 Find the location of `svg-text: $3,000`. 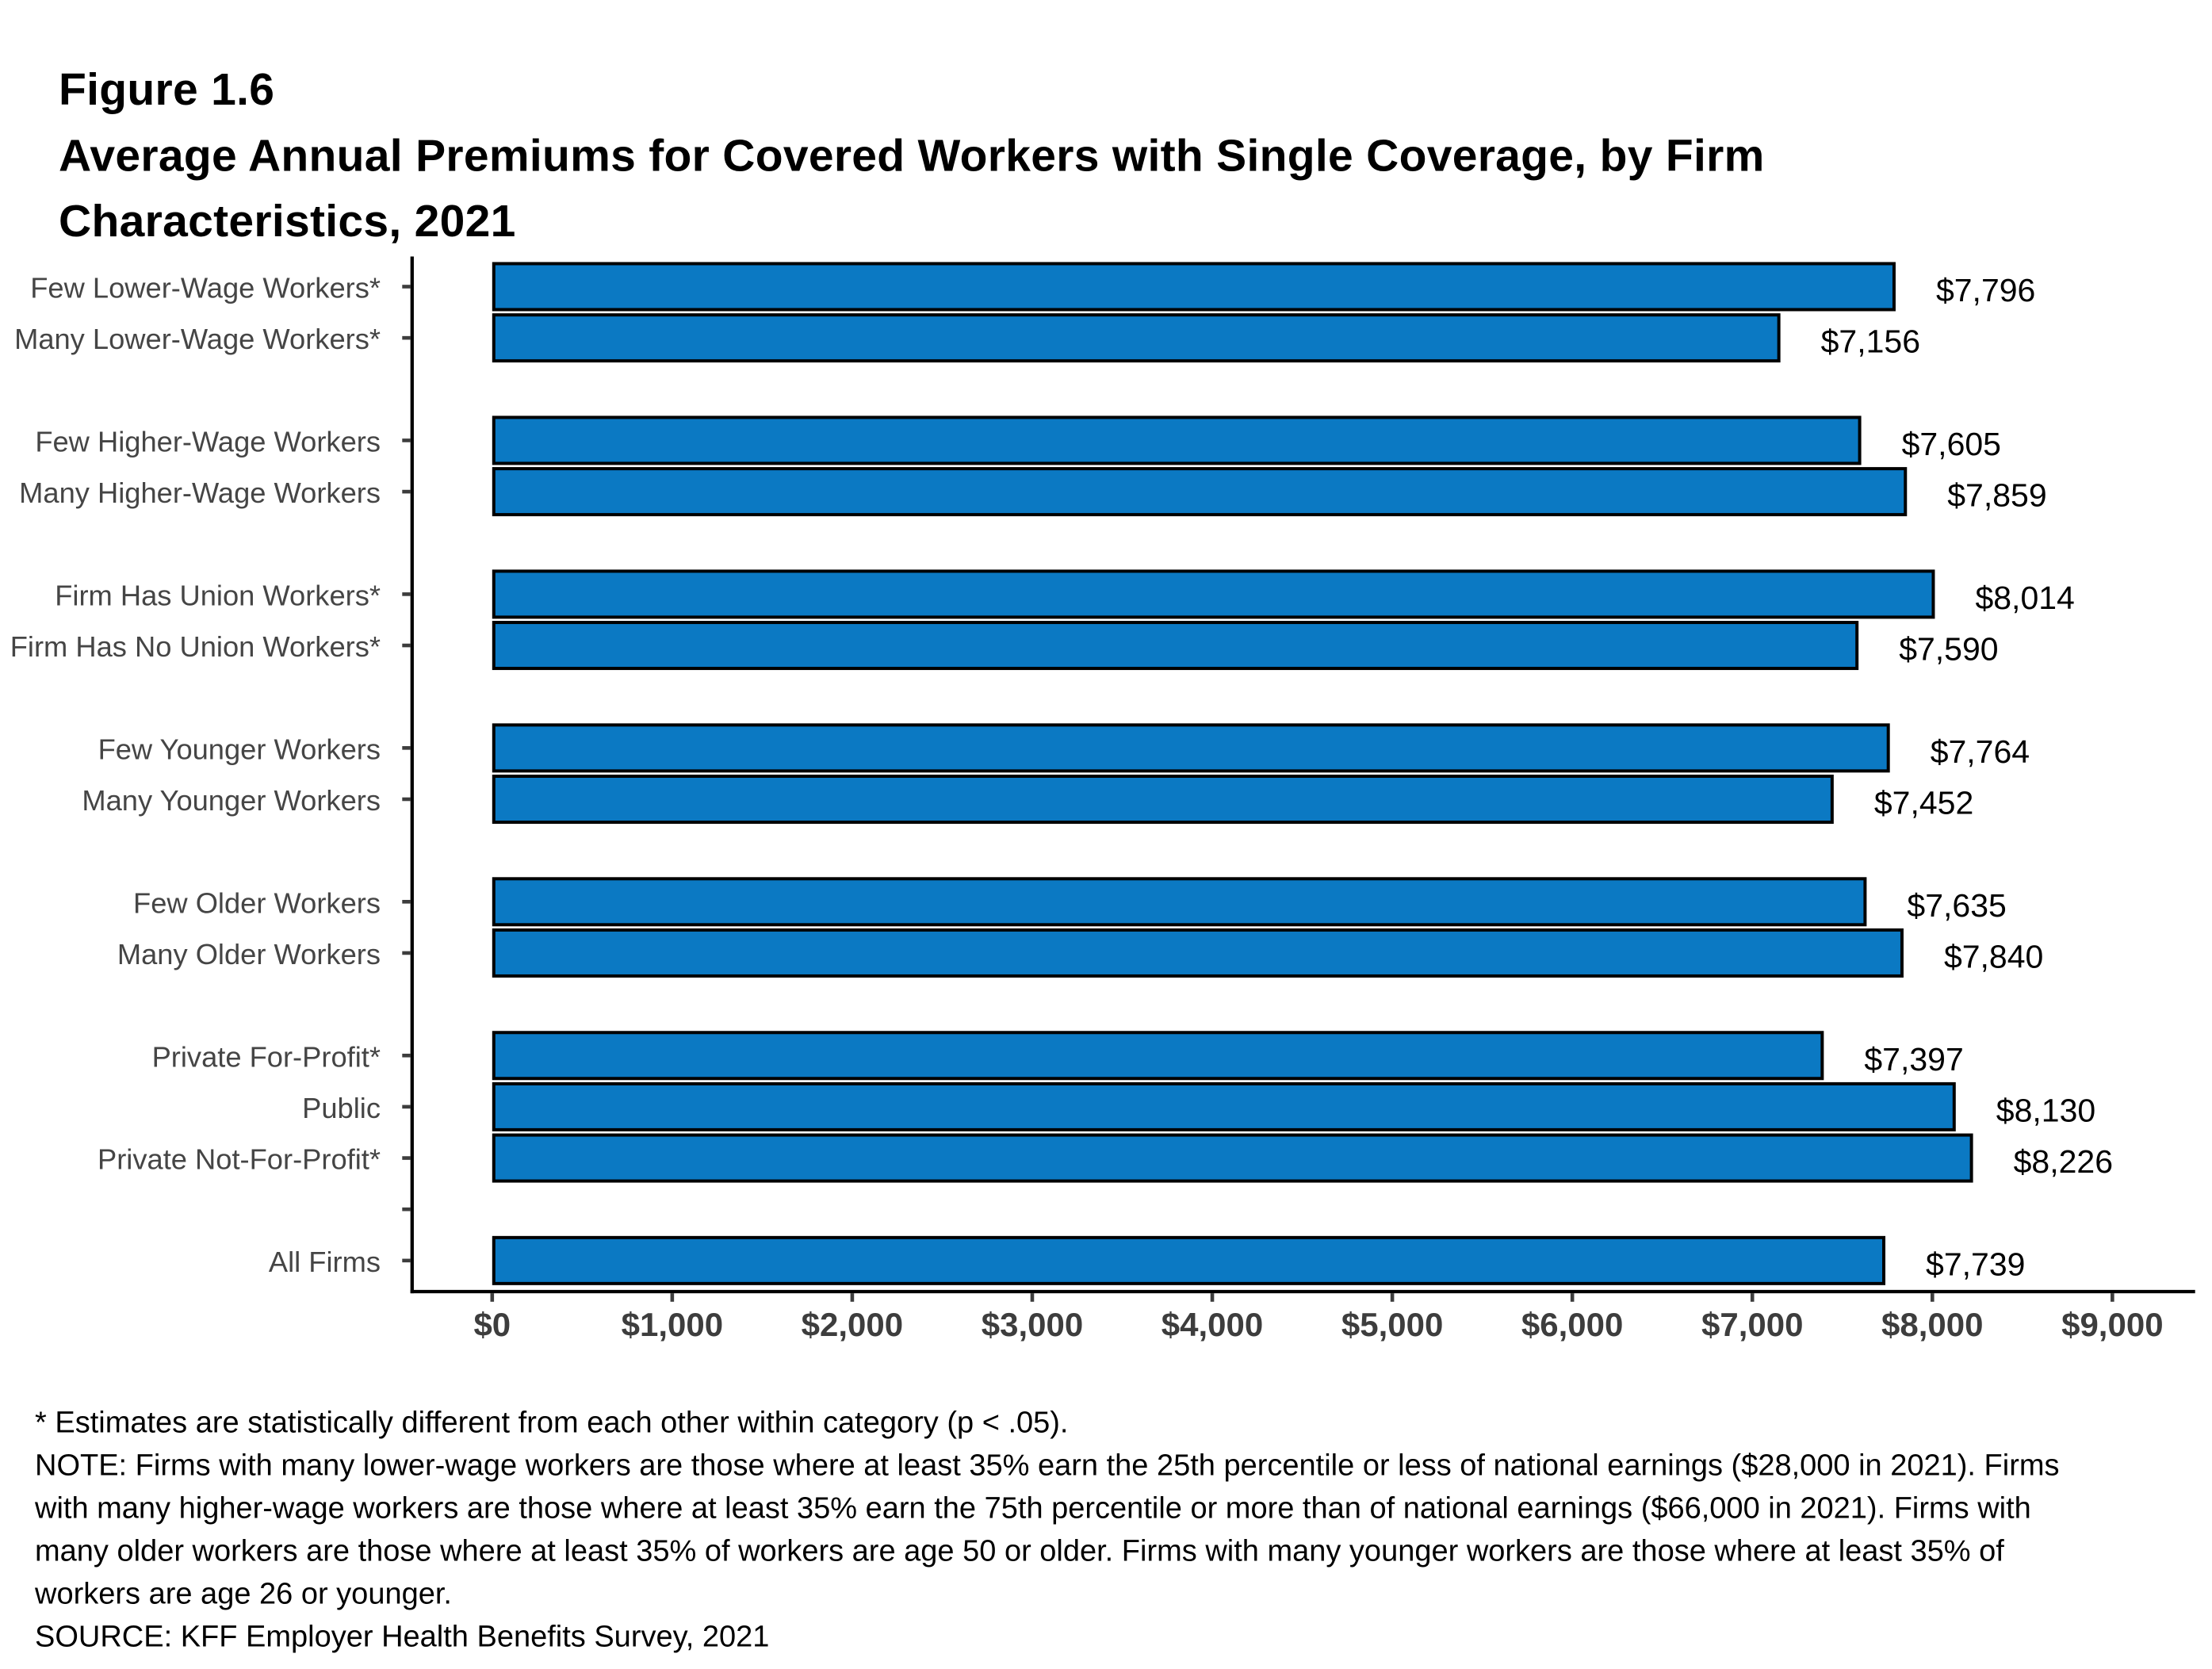

svg-text: $3,000 is located at coordinates (1032, 1324).